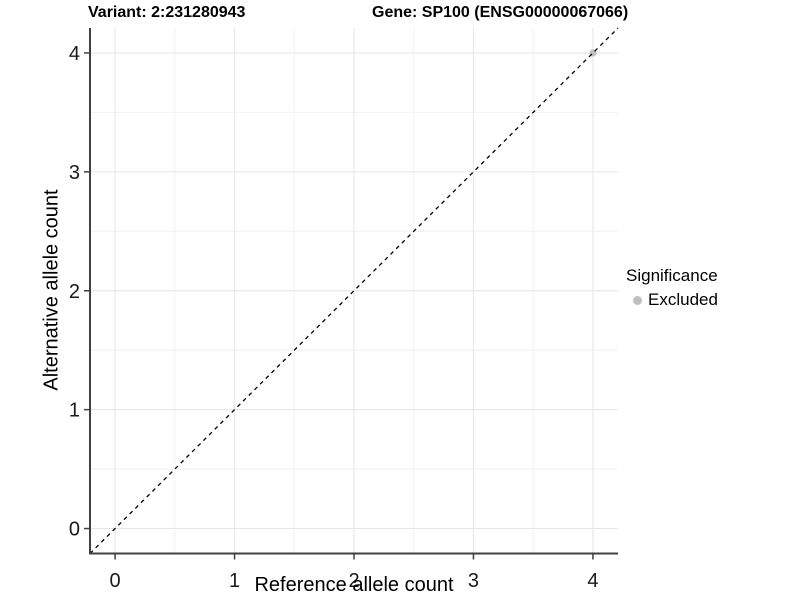 This screenshot has height=600, width=800. Describe the element at coordinates (51, 290) in the screenshot. I see `y-axis-title: Alternative allele count` at that location.